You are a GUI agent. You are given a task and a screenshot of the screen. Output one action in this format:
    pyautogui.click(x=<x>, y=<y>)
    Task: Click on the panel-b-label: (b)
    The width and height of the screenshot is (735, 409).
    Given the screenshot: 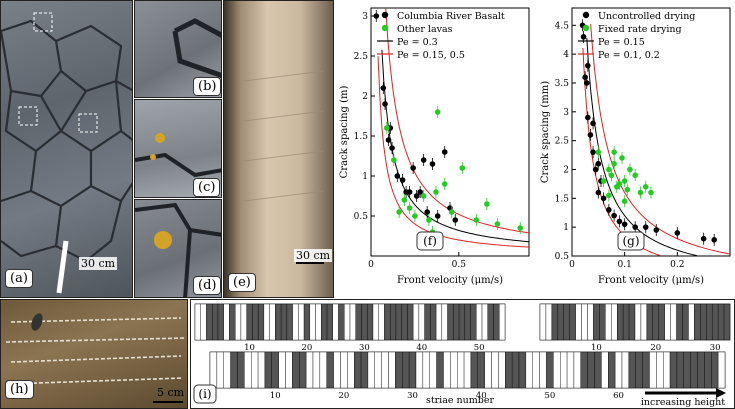 What is the action you would take?
    pyautogui.click(x=207, y=86)
    